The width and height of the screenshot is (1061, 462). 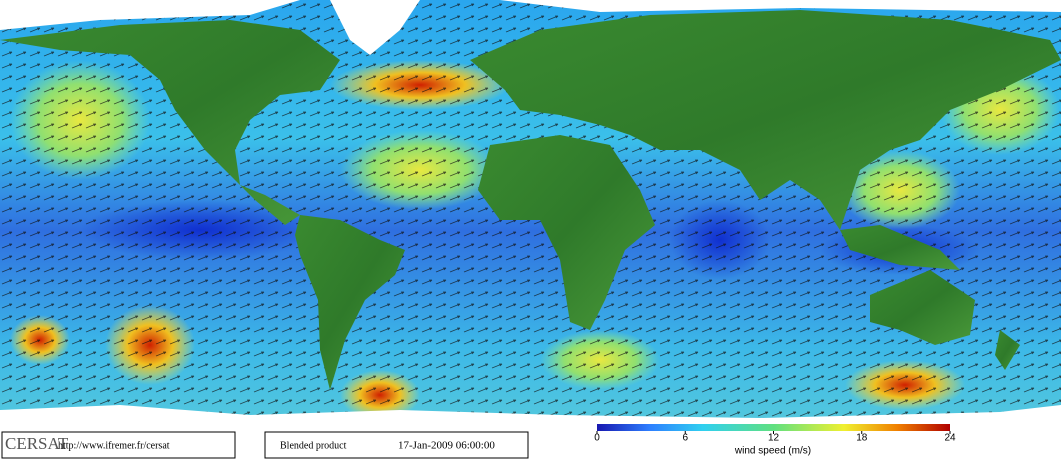 I want to click on colorbar-tick-label: 12, so click(x=774, y=438).